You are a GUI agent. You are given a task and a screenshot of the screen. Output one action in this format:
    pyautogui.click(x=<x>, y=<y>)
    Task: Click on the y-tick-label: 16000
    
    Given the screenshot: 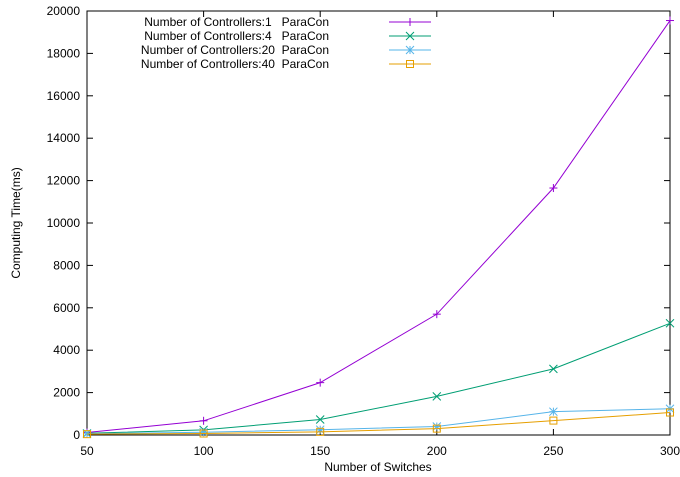 What is the action you would take?
    pyautogui.click(x=64, y=96)
    